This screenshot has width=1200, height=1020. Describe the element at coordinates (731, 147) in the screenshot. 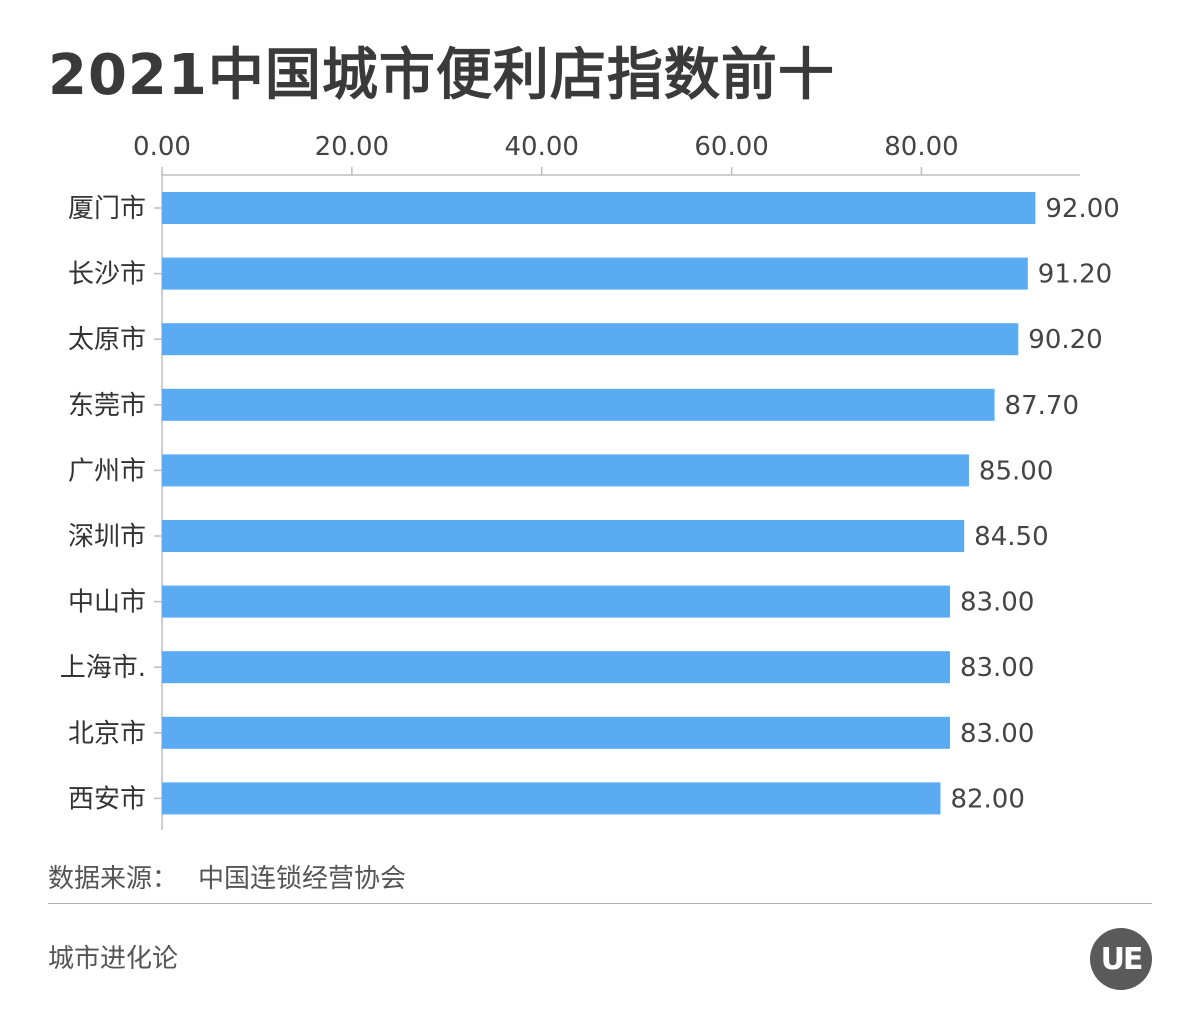

I see `x-tick-label: 60.00` at that location.